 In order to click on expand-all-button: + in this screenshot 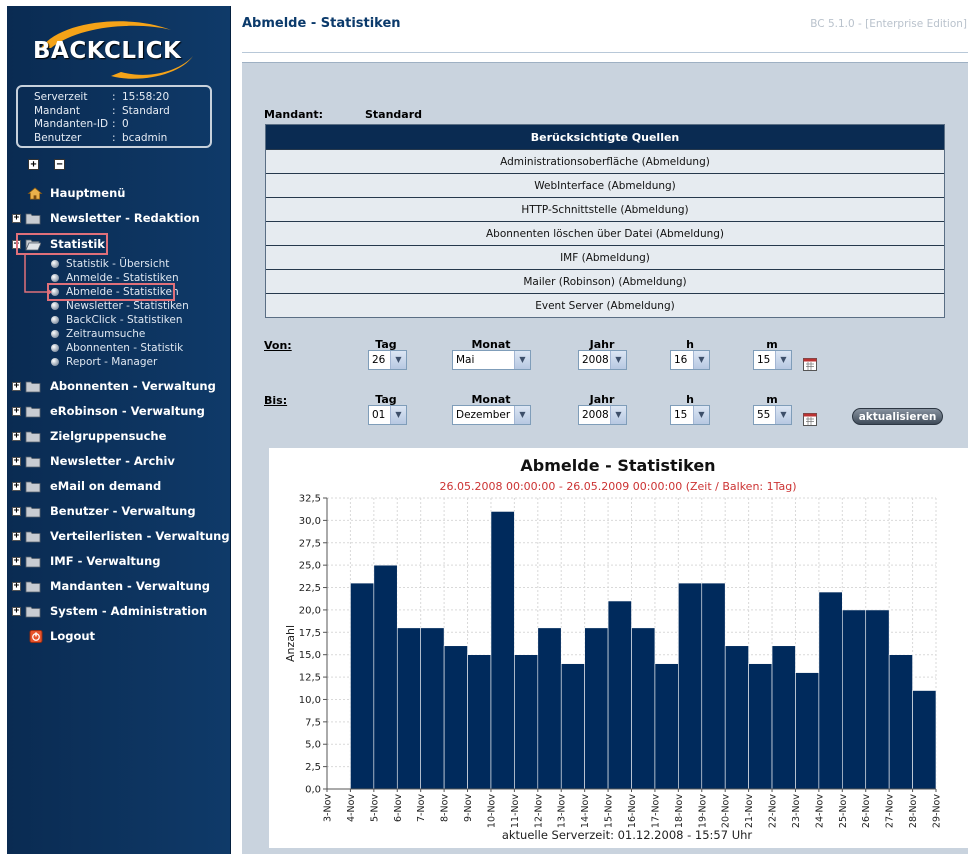, I will do `click(33, 164)`.